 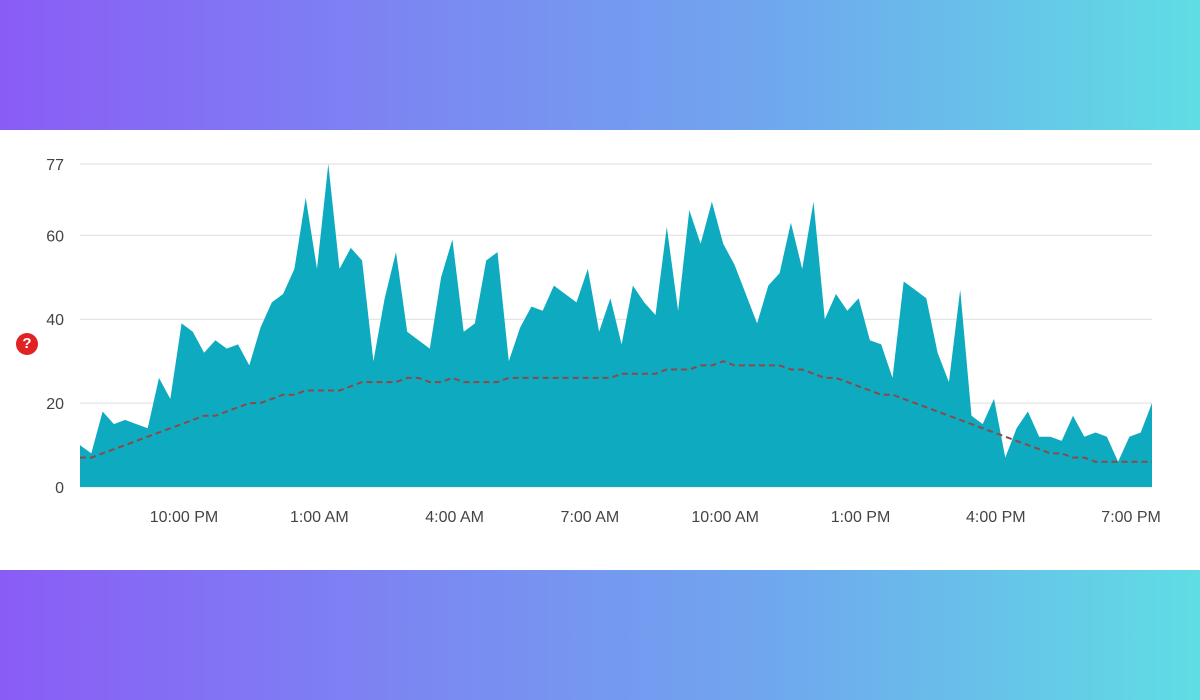 What do you see at coordinates (55, 320) in the screenshot?
I see `y-tick-label: 40` at bounding box center [55, 320].